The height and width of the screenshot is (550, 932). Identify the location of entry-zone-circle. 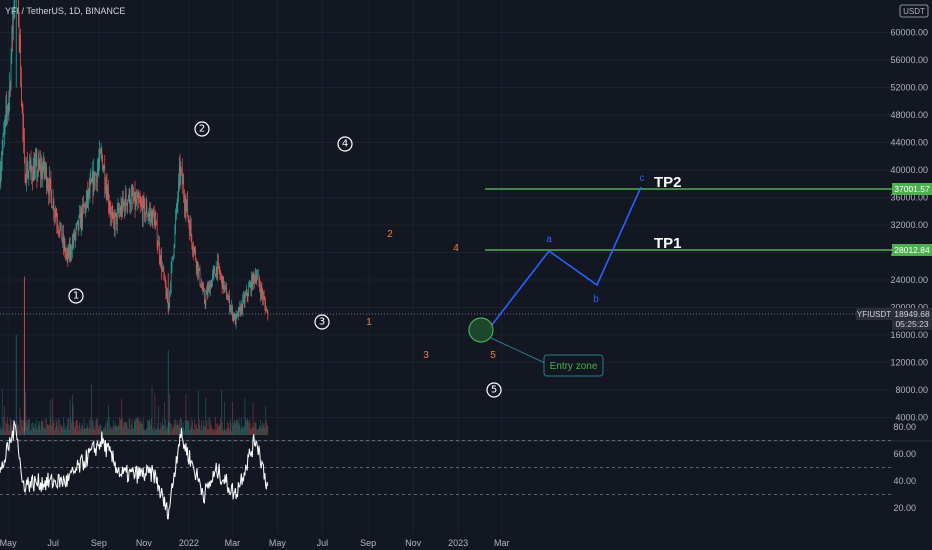
(481, 330).